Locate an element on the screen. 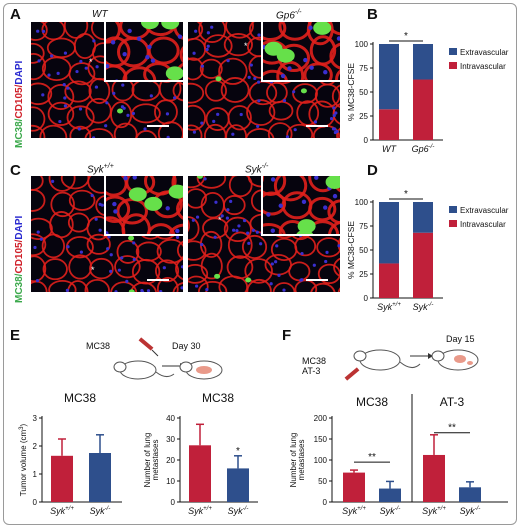 The image size is (520, 528). b-ytick-label: 25 is located at coordinates (363, 116).